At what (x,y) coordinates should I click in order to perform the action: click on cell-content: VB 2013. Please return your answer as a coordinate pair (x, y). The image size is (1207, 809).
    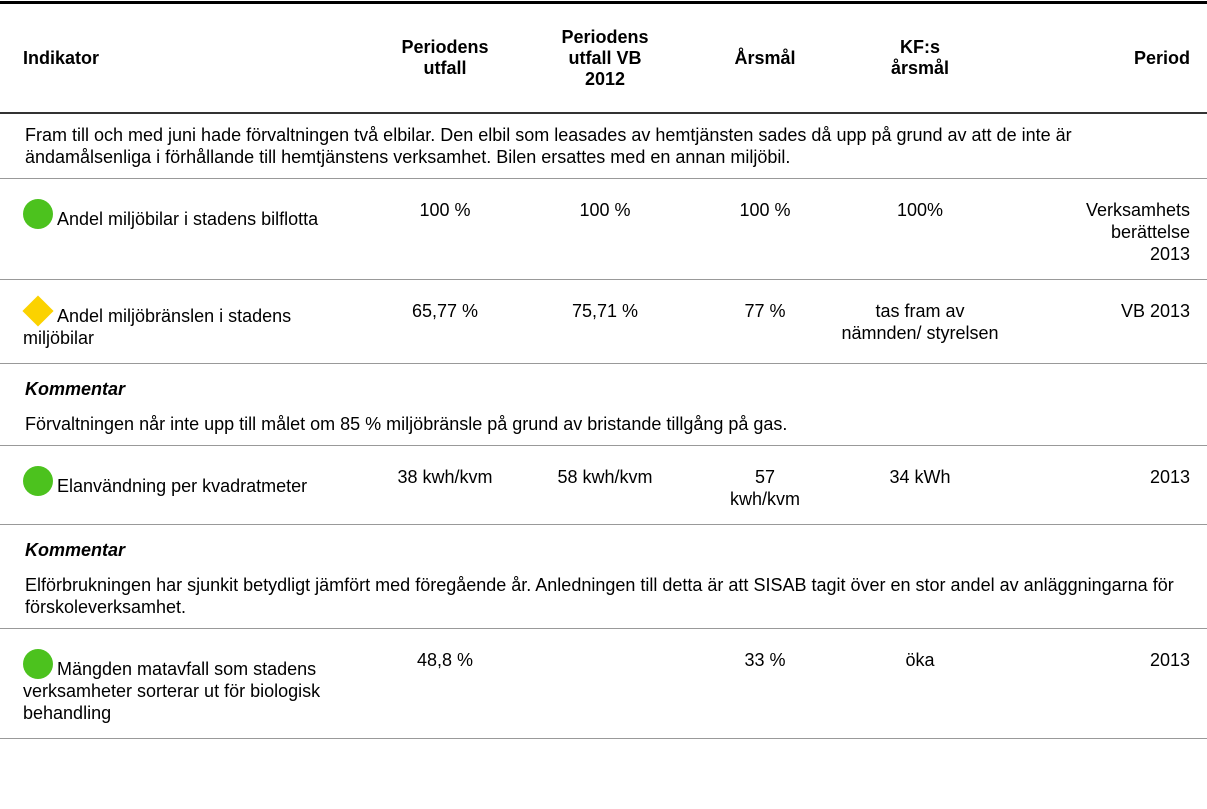
    Looking at the image, I should click on (1155, 311).